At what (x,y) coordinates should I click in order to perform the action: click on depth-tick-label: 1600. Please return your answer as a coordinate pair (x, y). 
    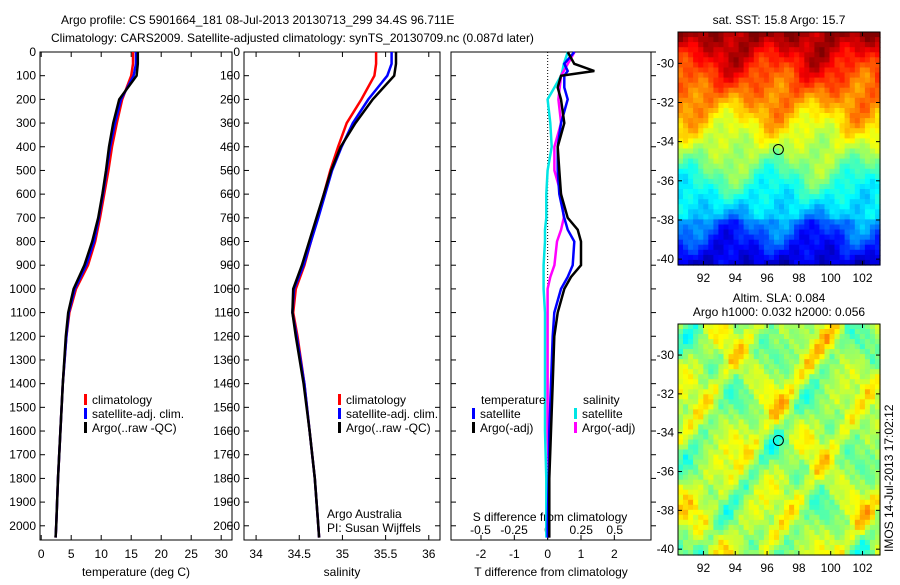
    Looking at the image, I should click on (226, 431).